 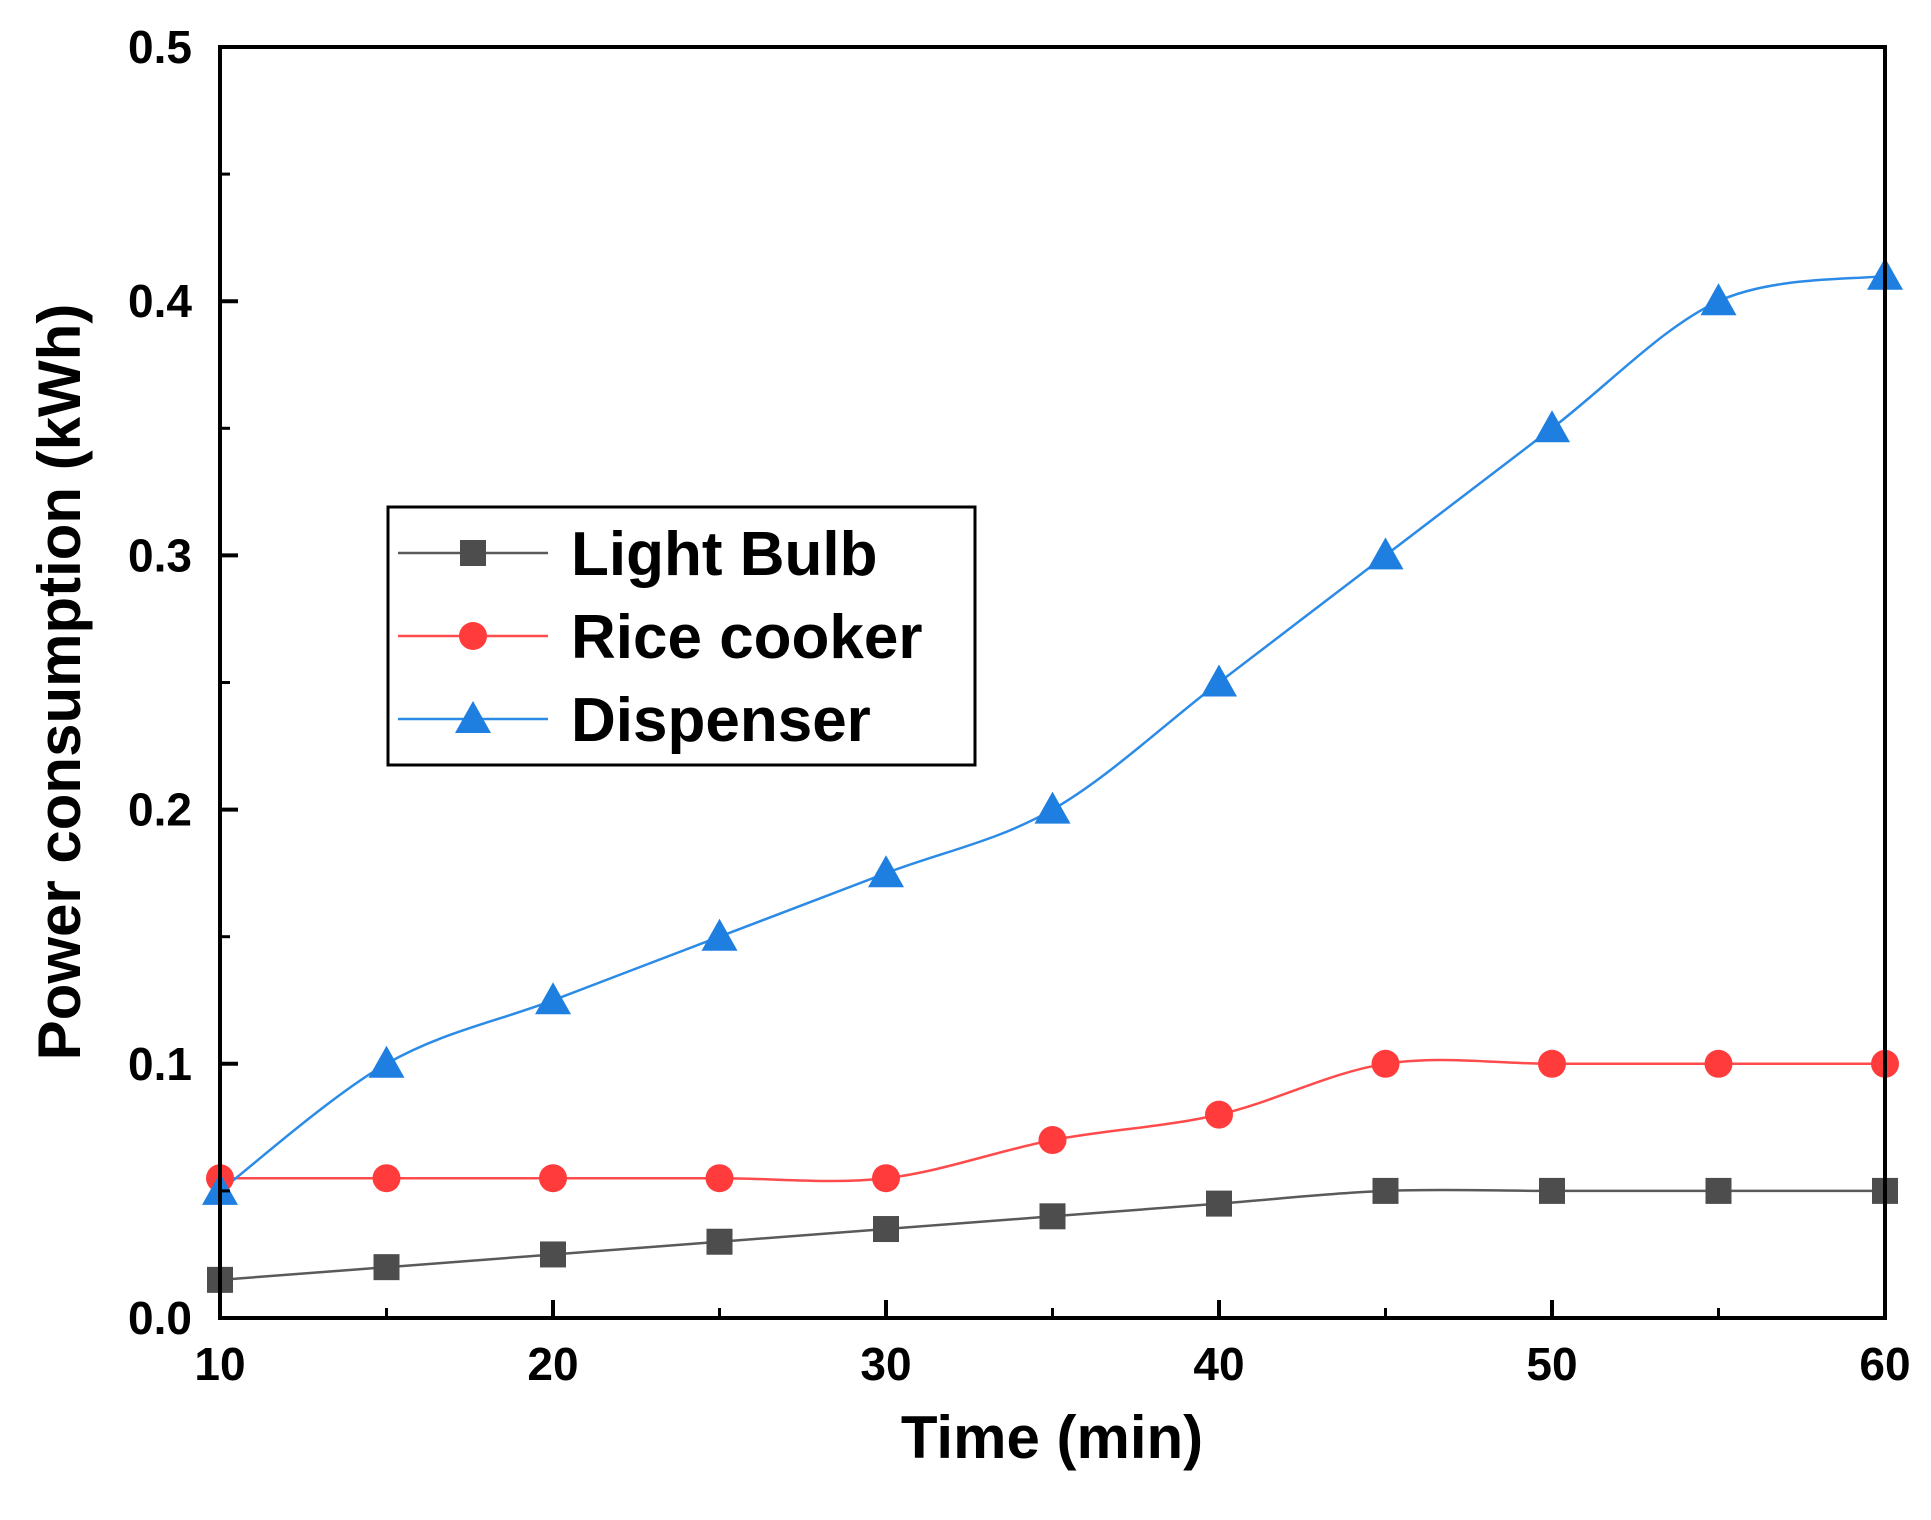 I want to click on y-tick-label: 0.3, so click(x=160, y=555).